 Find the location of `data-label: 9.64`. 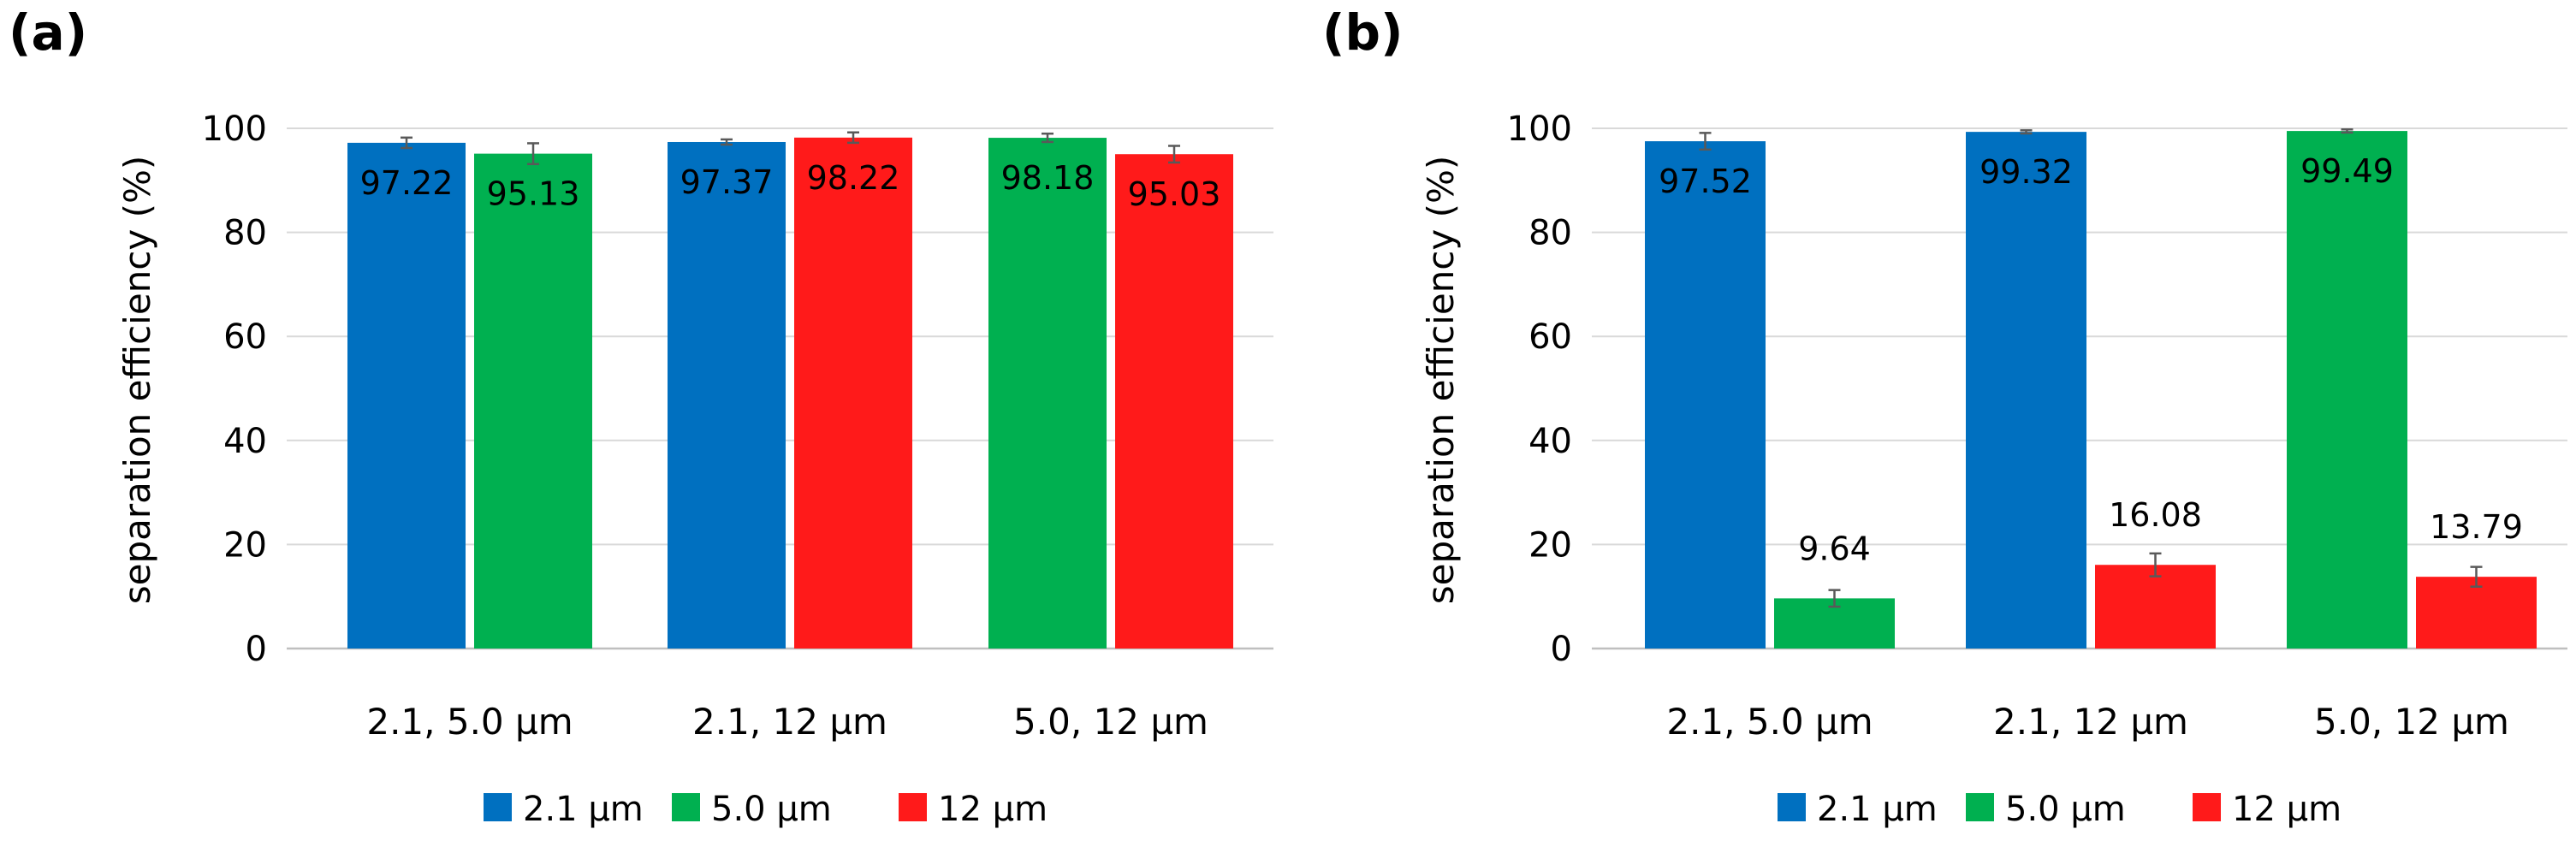

data-label: 9.64 is located at coordinates (1834, 548).